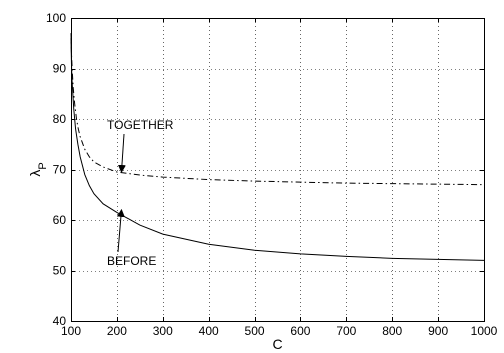 The image size is (504, 353). I want to click on y-tick-label: 60, so click(60, 220).